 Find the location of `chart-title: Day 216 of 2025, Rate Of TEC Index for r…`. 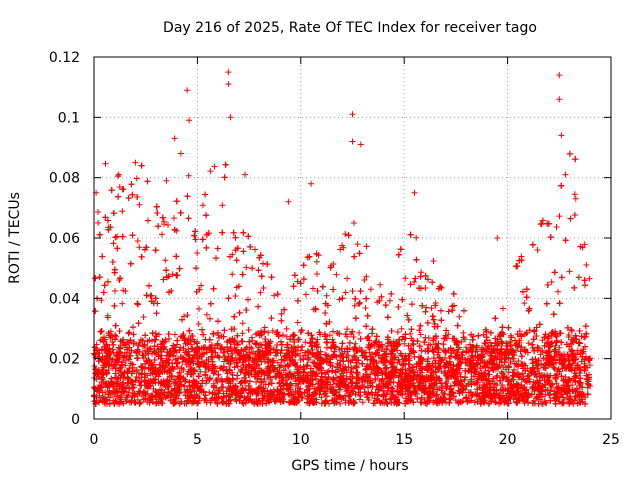

chart-title: Day 216 of 2025, Rate Of TEC Index for r… is located at coordinates (350, 28).